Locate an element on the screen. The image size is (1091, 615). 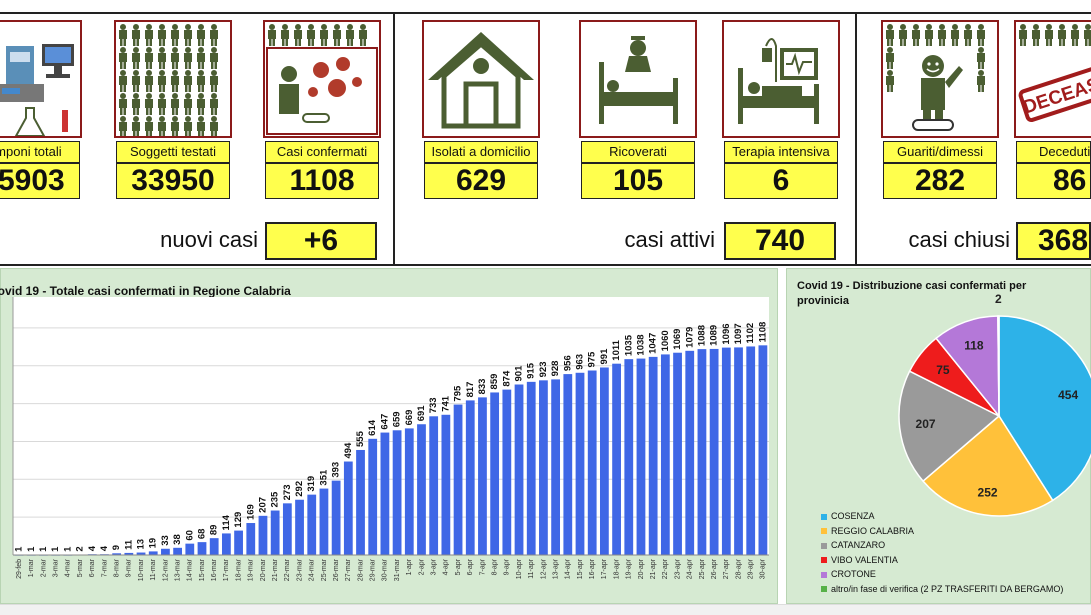
data-label: 691 is located at coordinates (421, 413).